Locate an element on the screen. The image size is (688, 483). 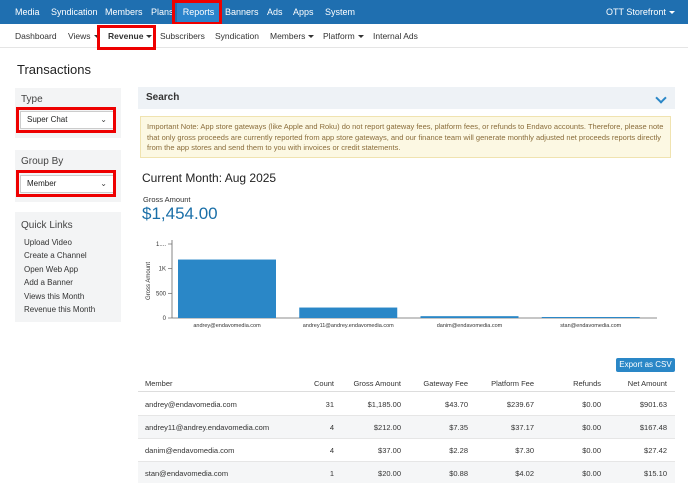
current-month-title: Current Month: Aug 2025 is located at coordinates (209, 178).